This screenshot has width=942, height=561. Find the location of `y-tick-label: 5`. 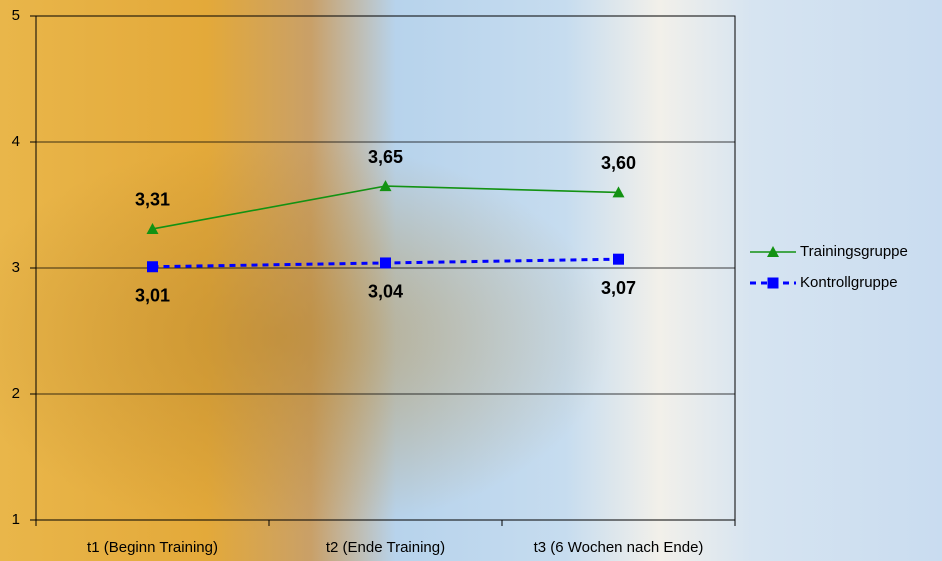

y-tick-label: 5 is located at coordinates (16, 15).